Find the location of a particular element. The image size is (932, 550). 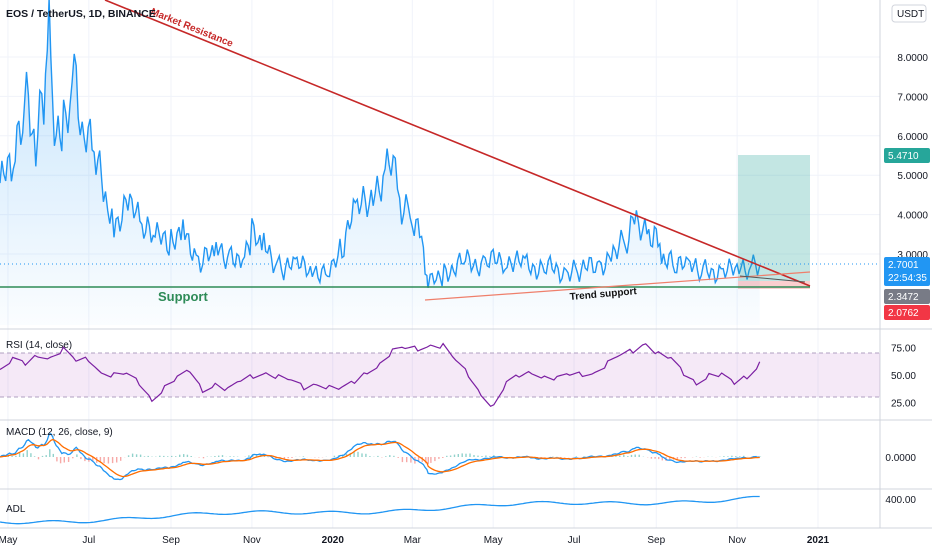

x-tick-label: 2021 is located at coordinates (818, 540).